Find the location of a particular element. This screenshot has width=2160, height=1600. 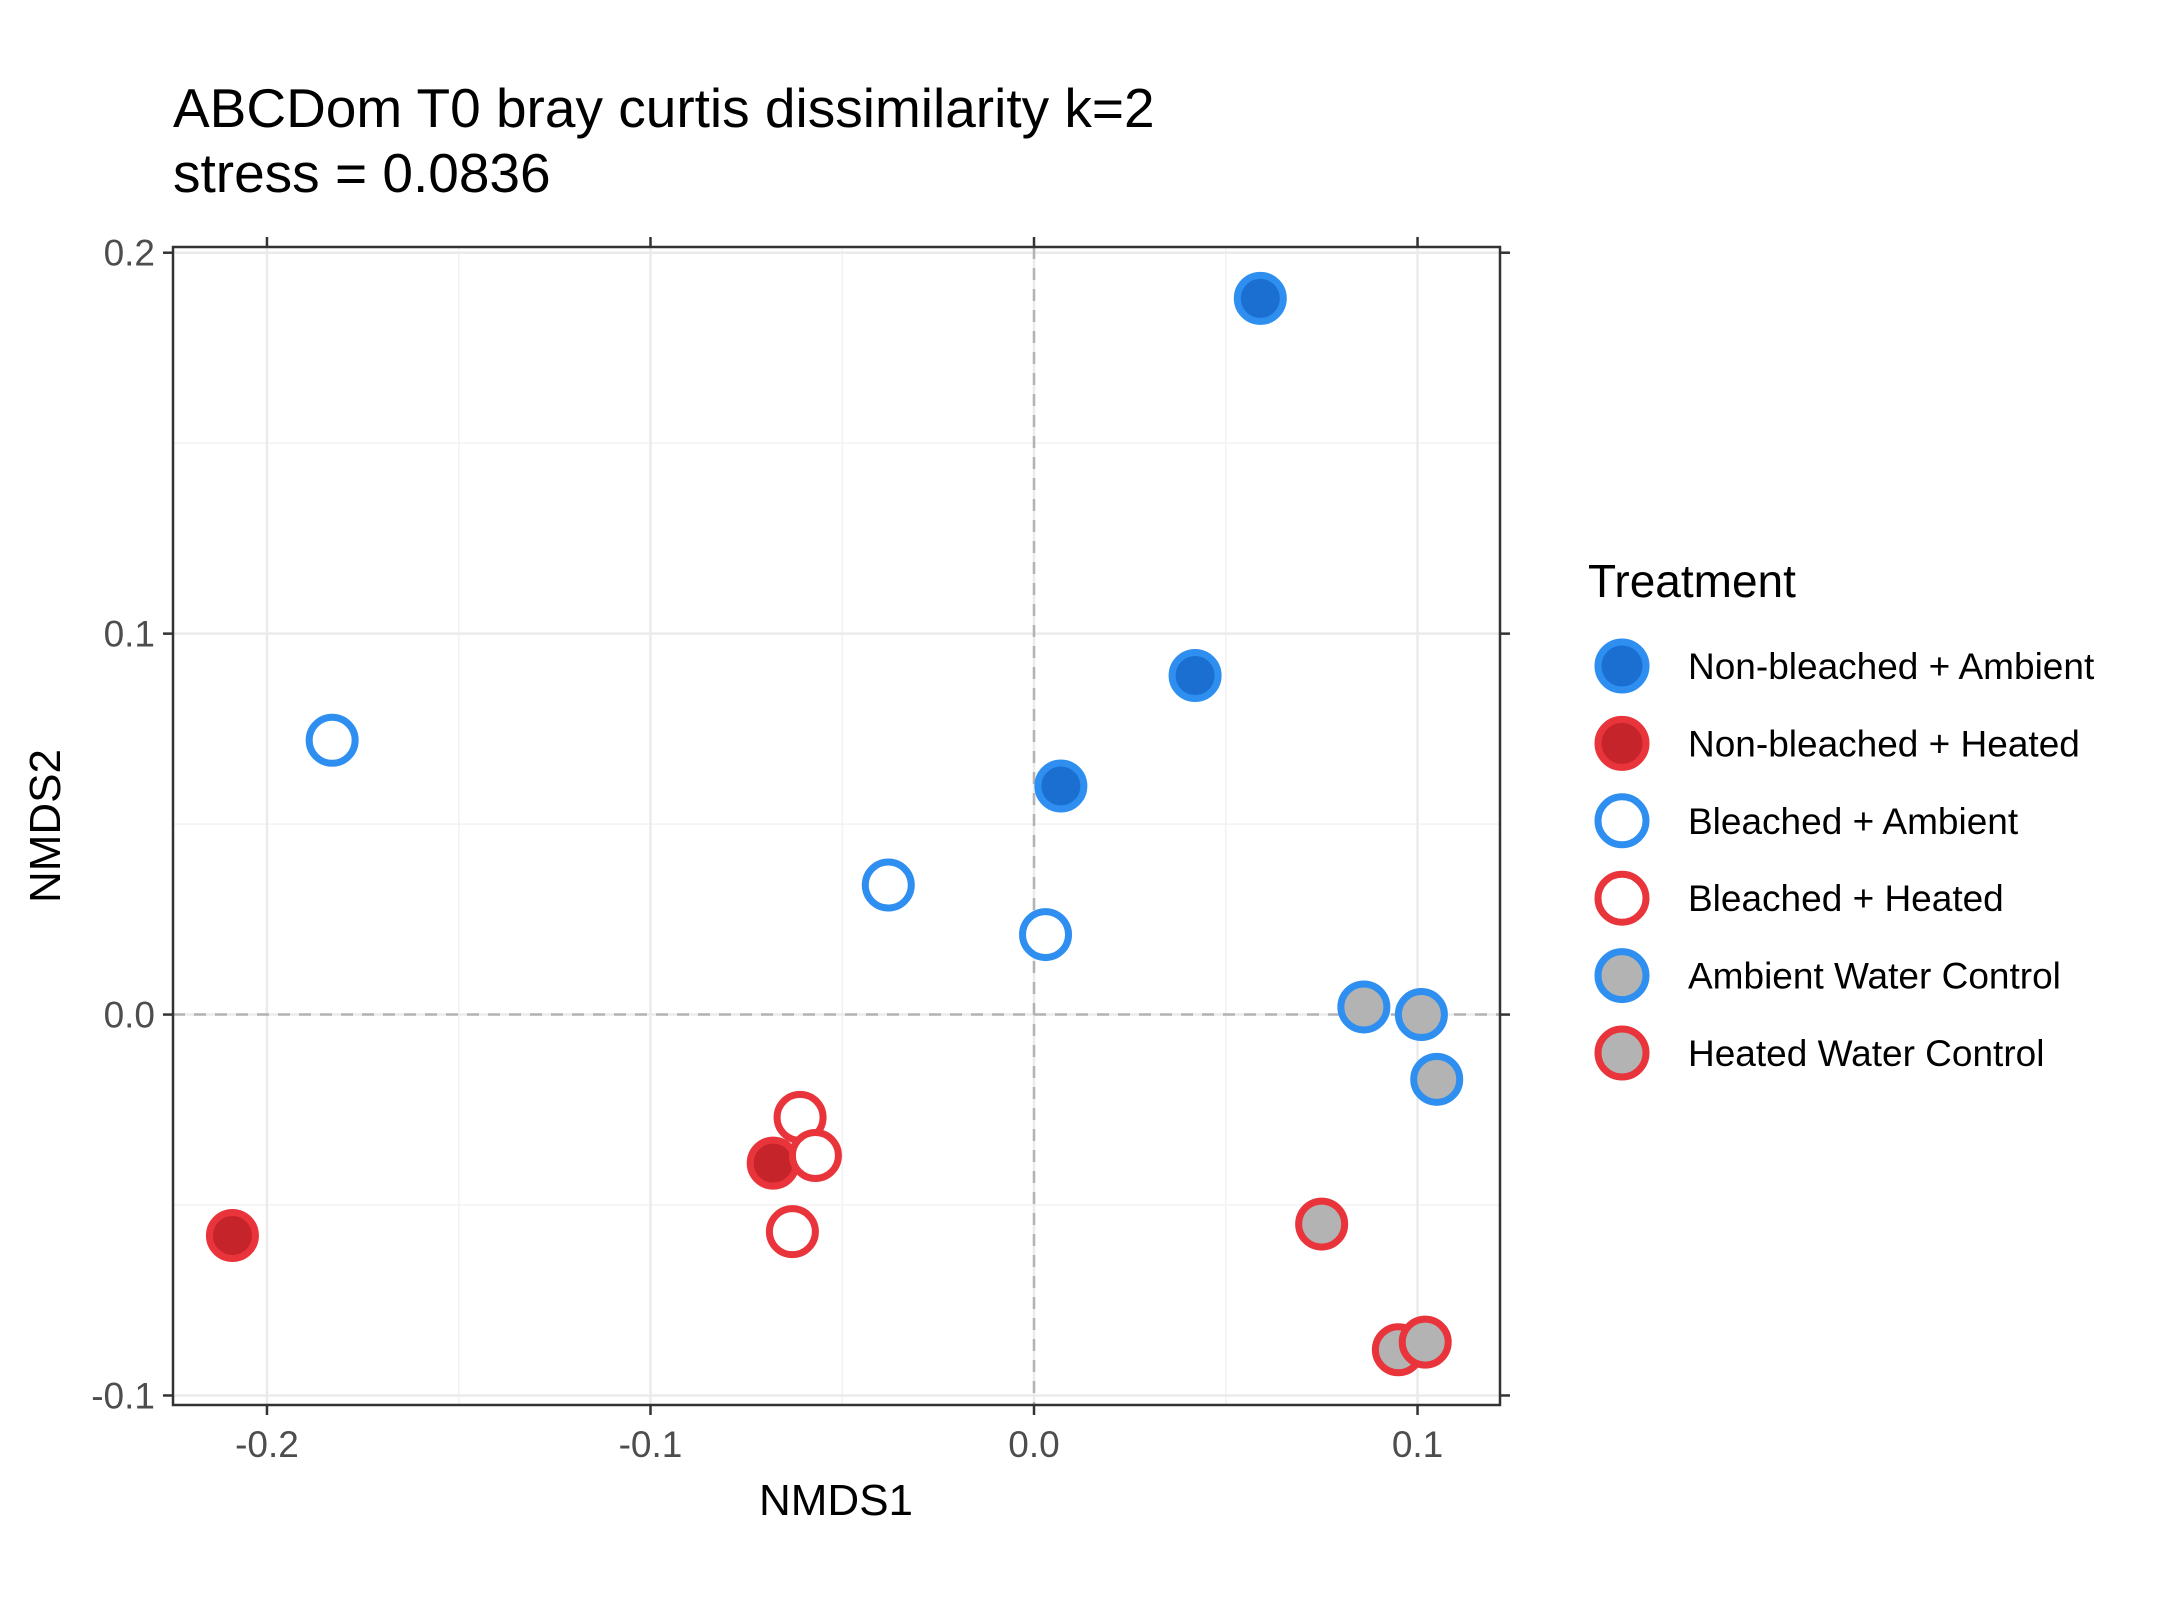

legend-label: Non-bleached + Ambient is located at coordinates (1891, 666).